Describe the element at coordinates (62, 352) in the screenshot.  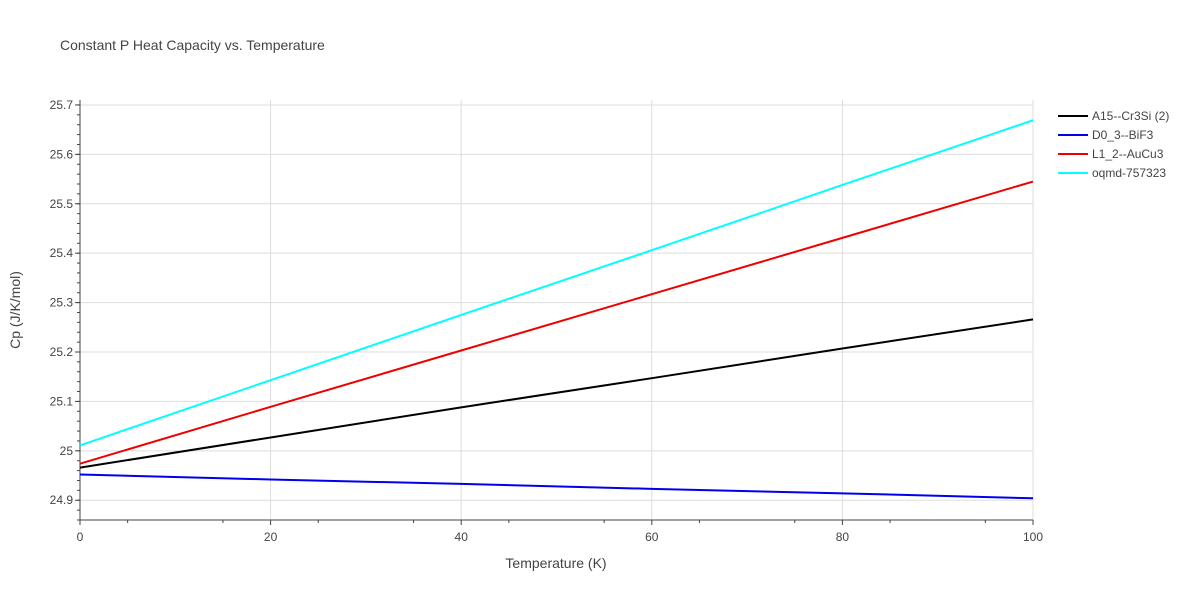
I see `y-tick-label: 25.2` at that location.